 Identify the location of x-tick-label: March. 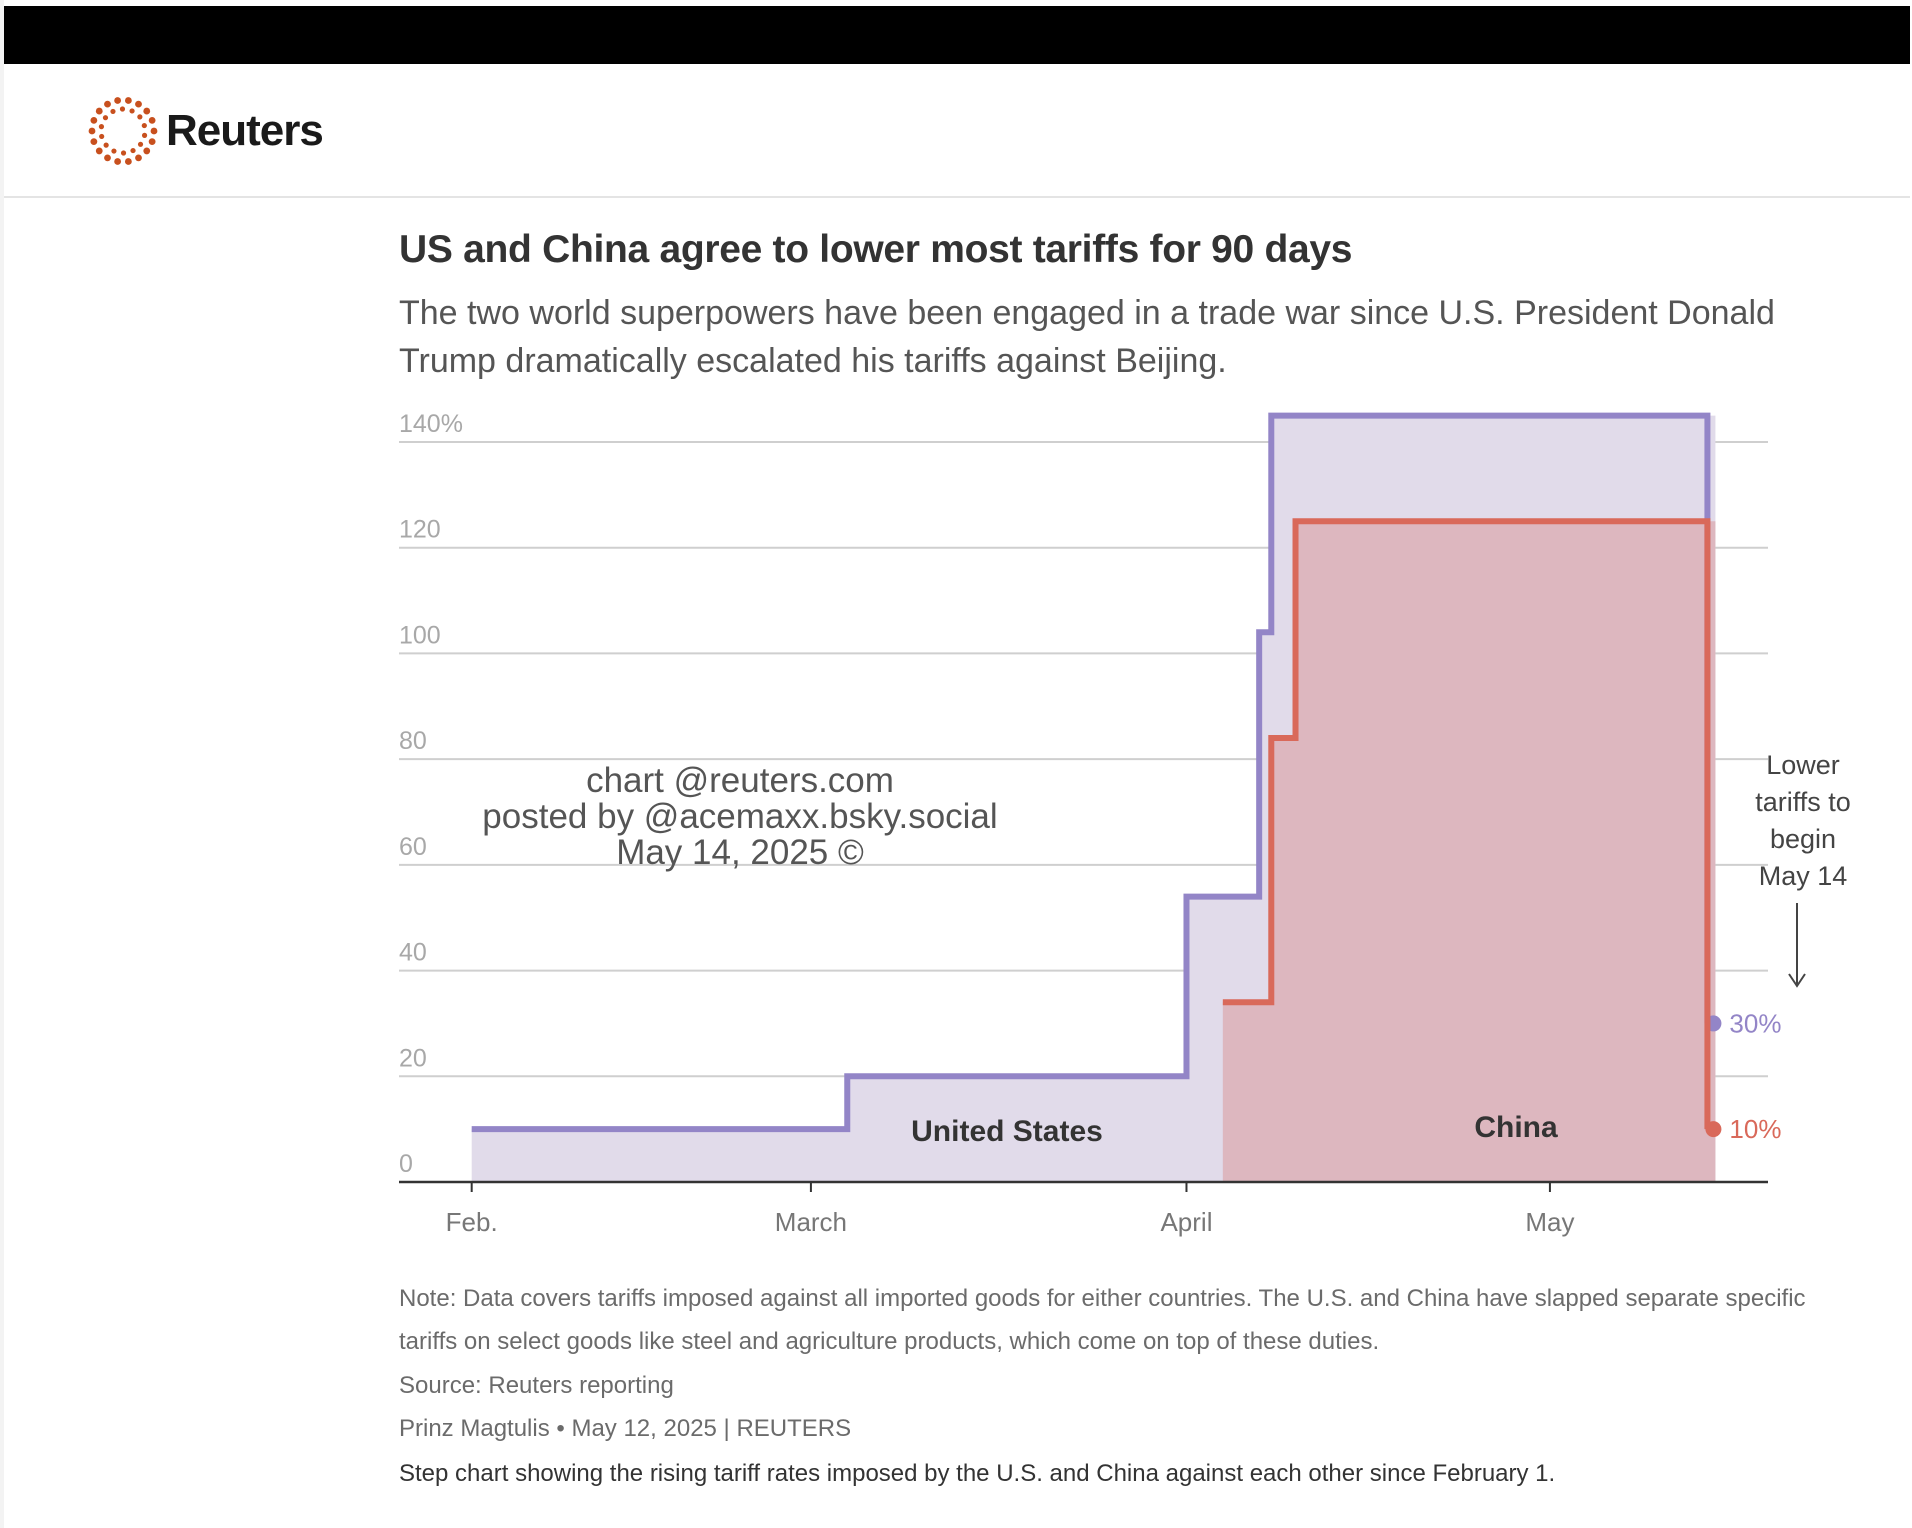
(811, 1222).